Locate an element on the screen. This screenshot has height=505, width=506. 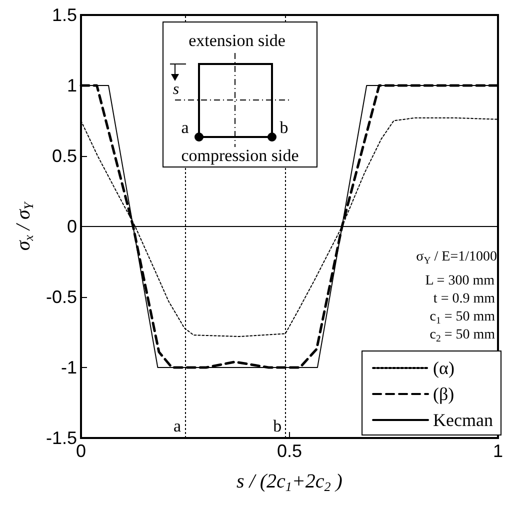
y-tick-label: 1.5 is located at coordinates (64, 15).